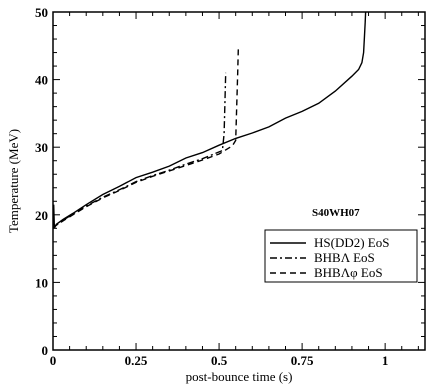  I want to click on x-tick-label: 0, so click(53, 360).